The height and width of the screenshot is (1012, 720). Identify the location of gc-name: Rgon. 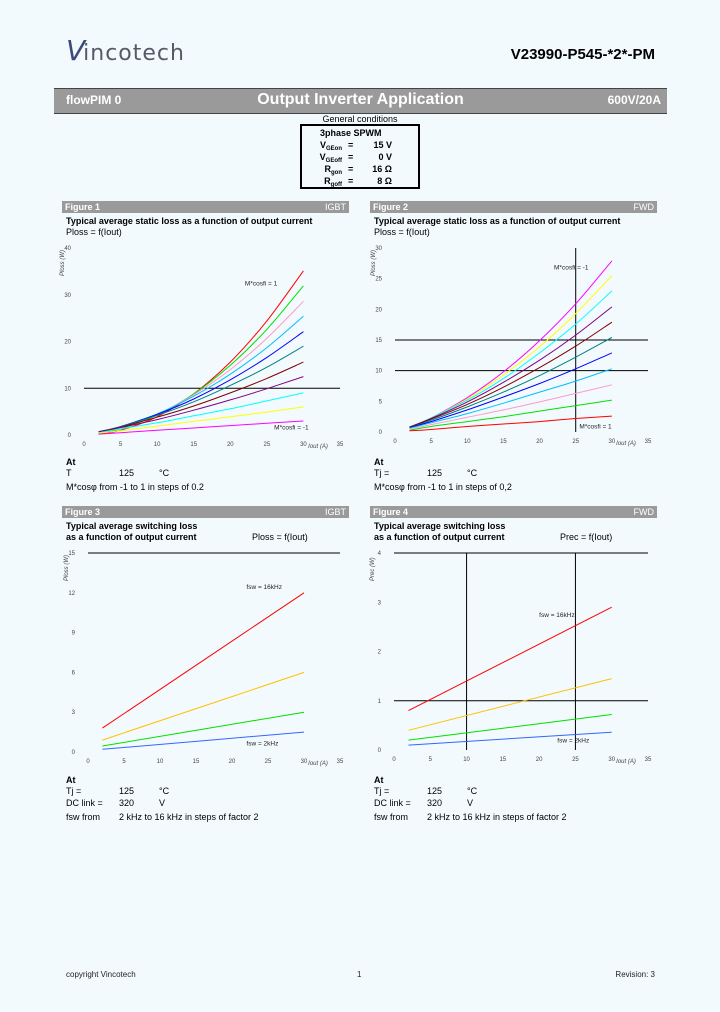
(333, 170).